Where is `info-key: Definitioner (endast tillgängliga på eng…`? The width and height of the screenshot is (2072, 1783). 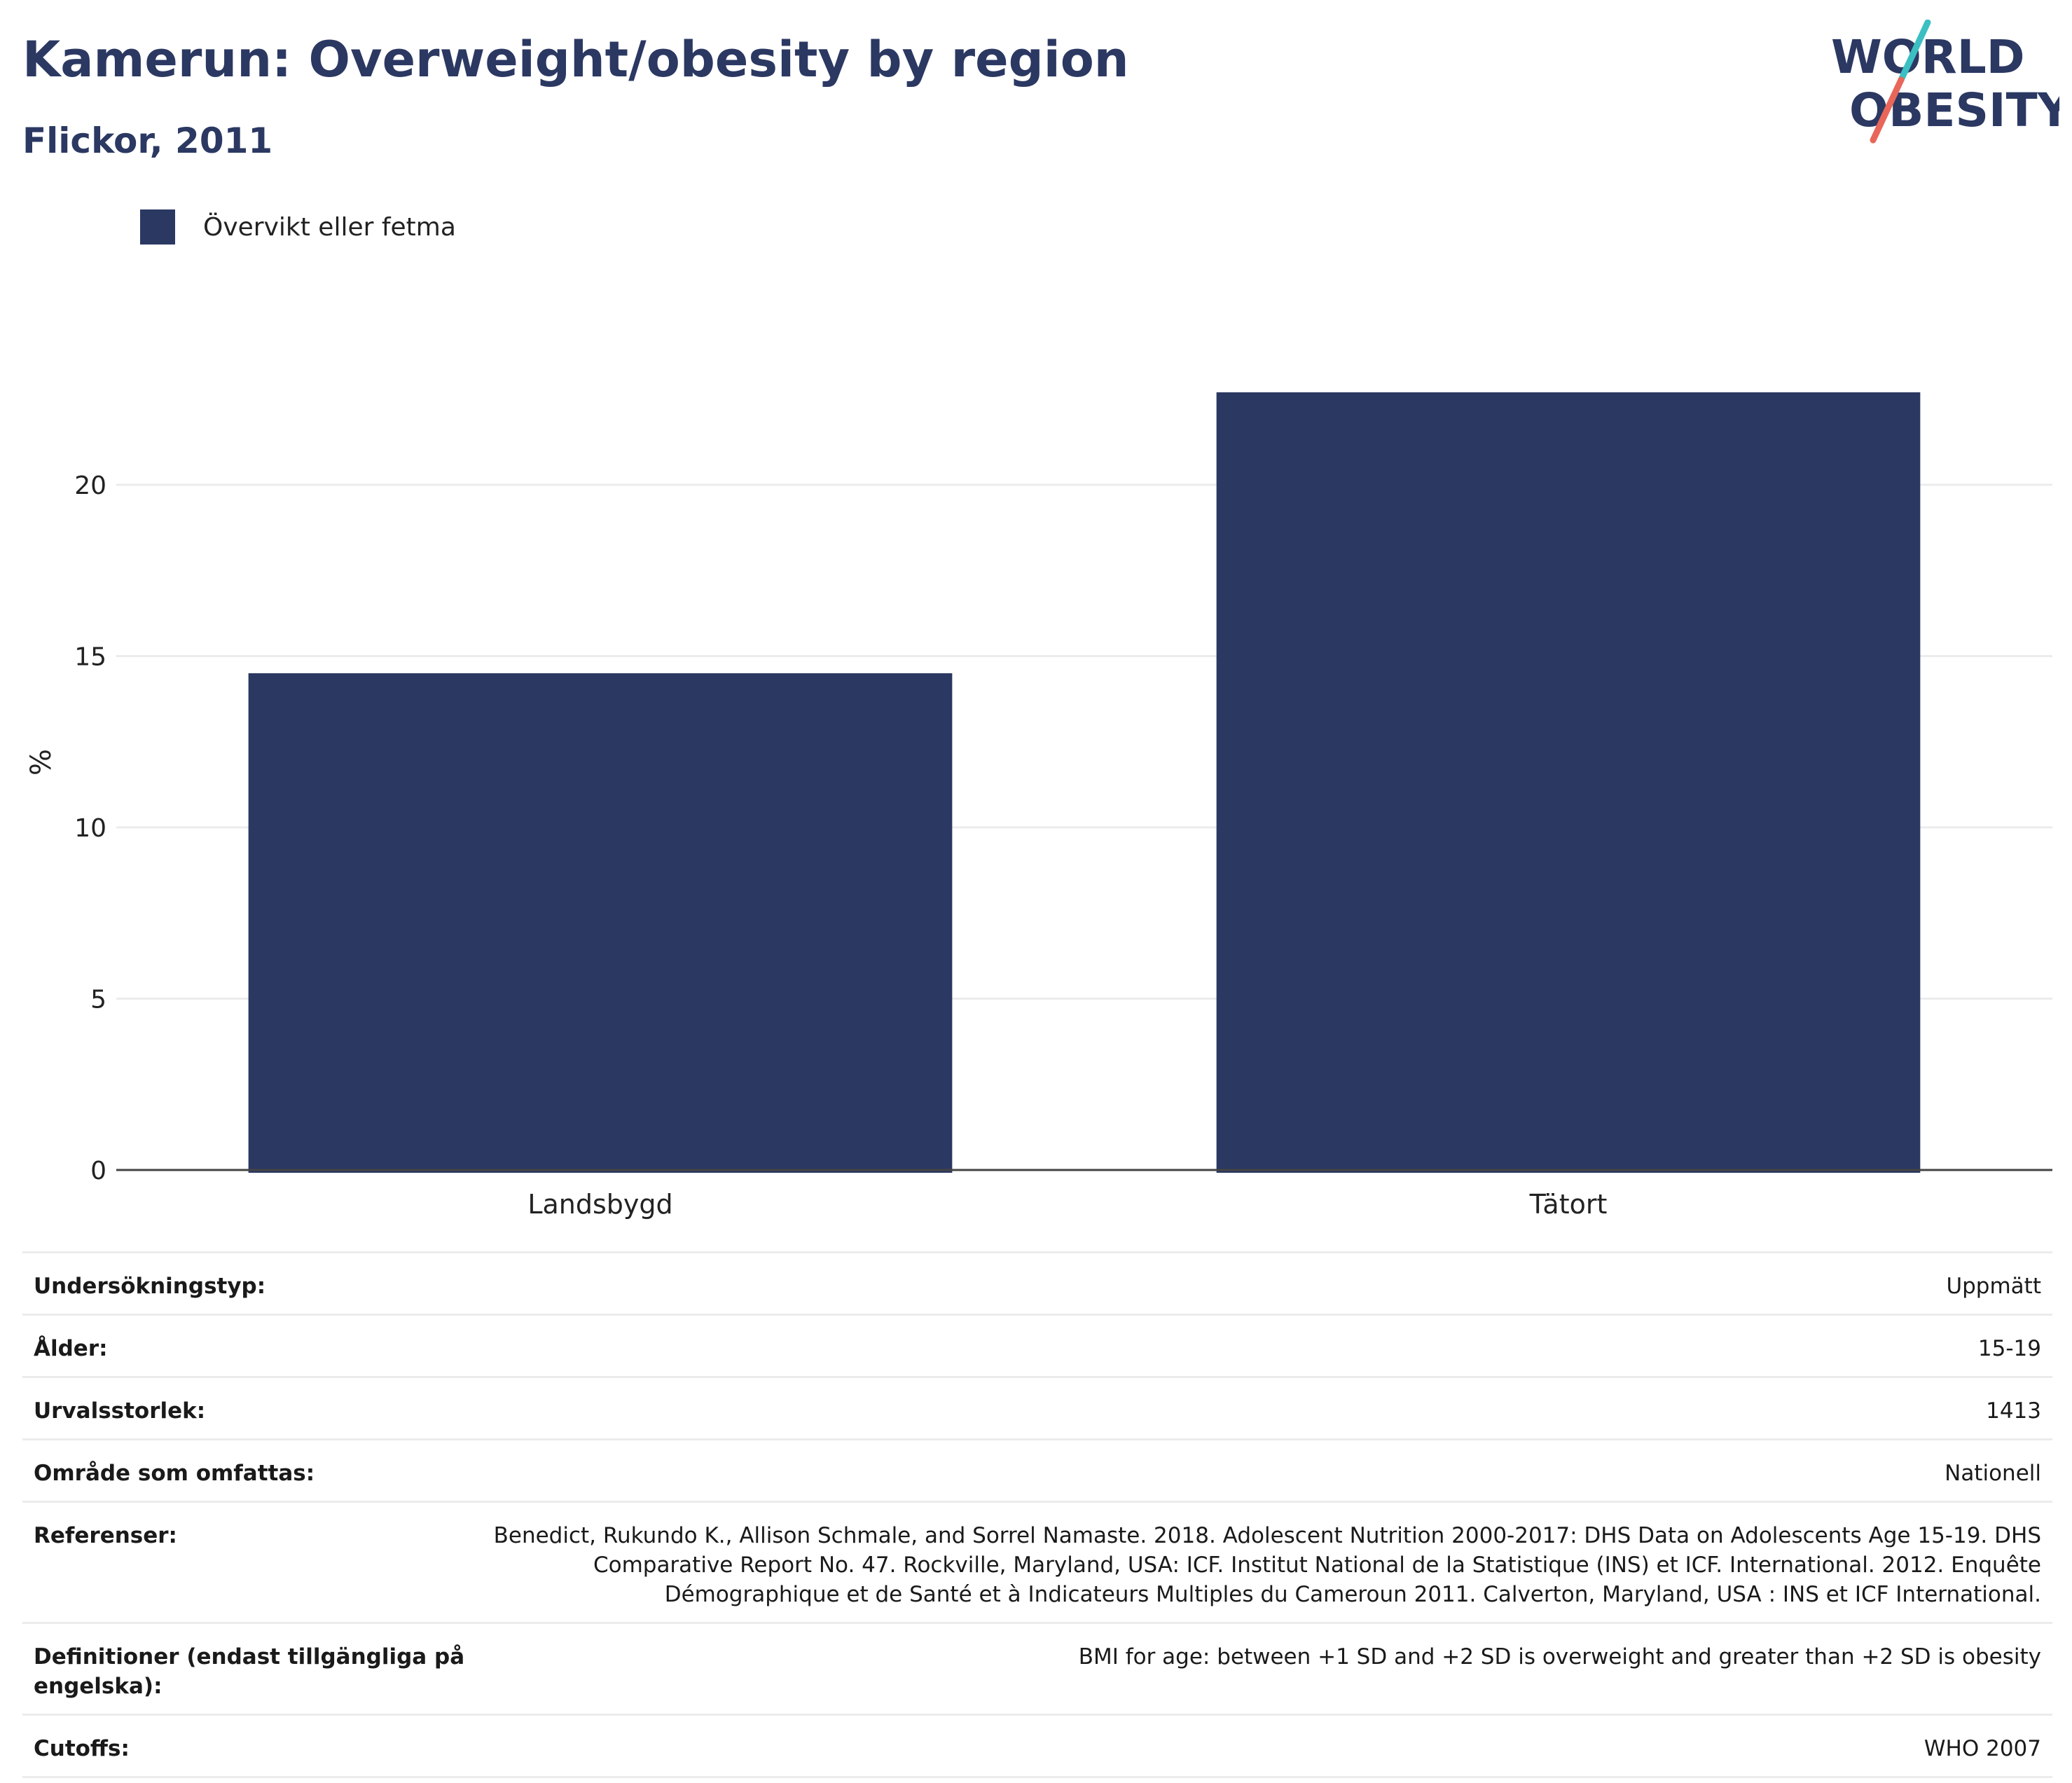 info-key: Definitioner (endast tillgängliga på eng… is located at coordinates (251, 1669).